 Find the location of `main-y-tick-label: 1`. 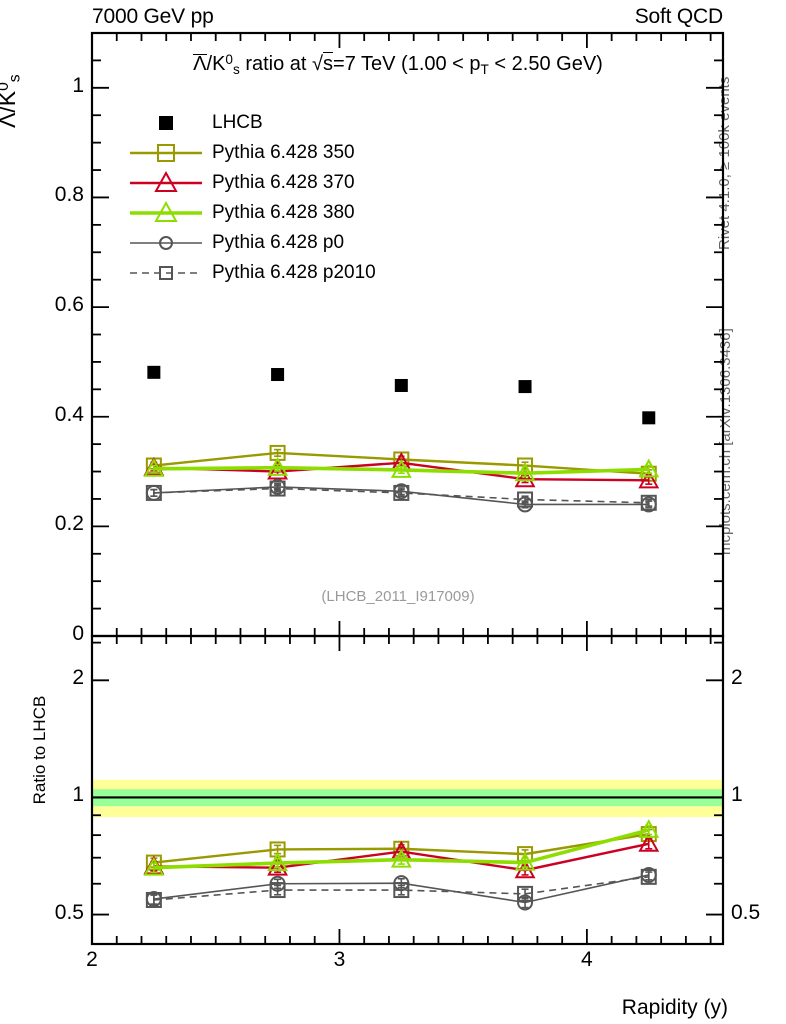

main-y-tick-label: 1 is located at coordinates (78, 85).